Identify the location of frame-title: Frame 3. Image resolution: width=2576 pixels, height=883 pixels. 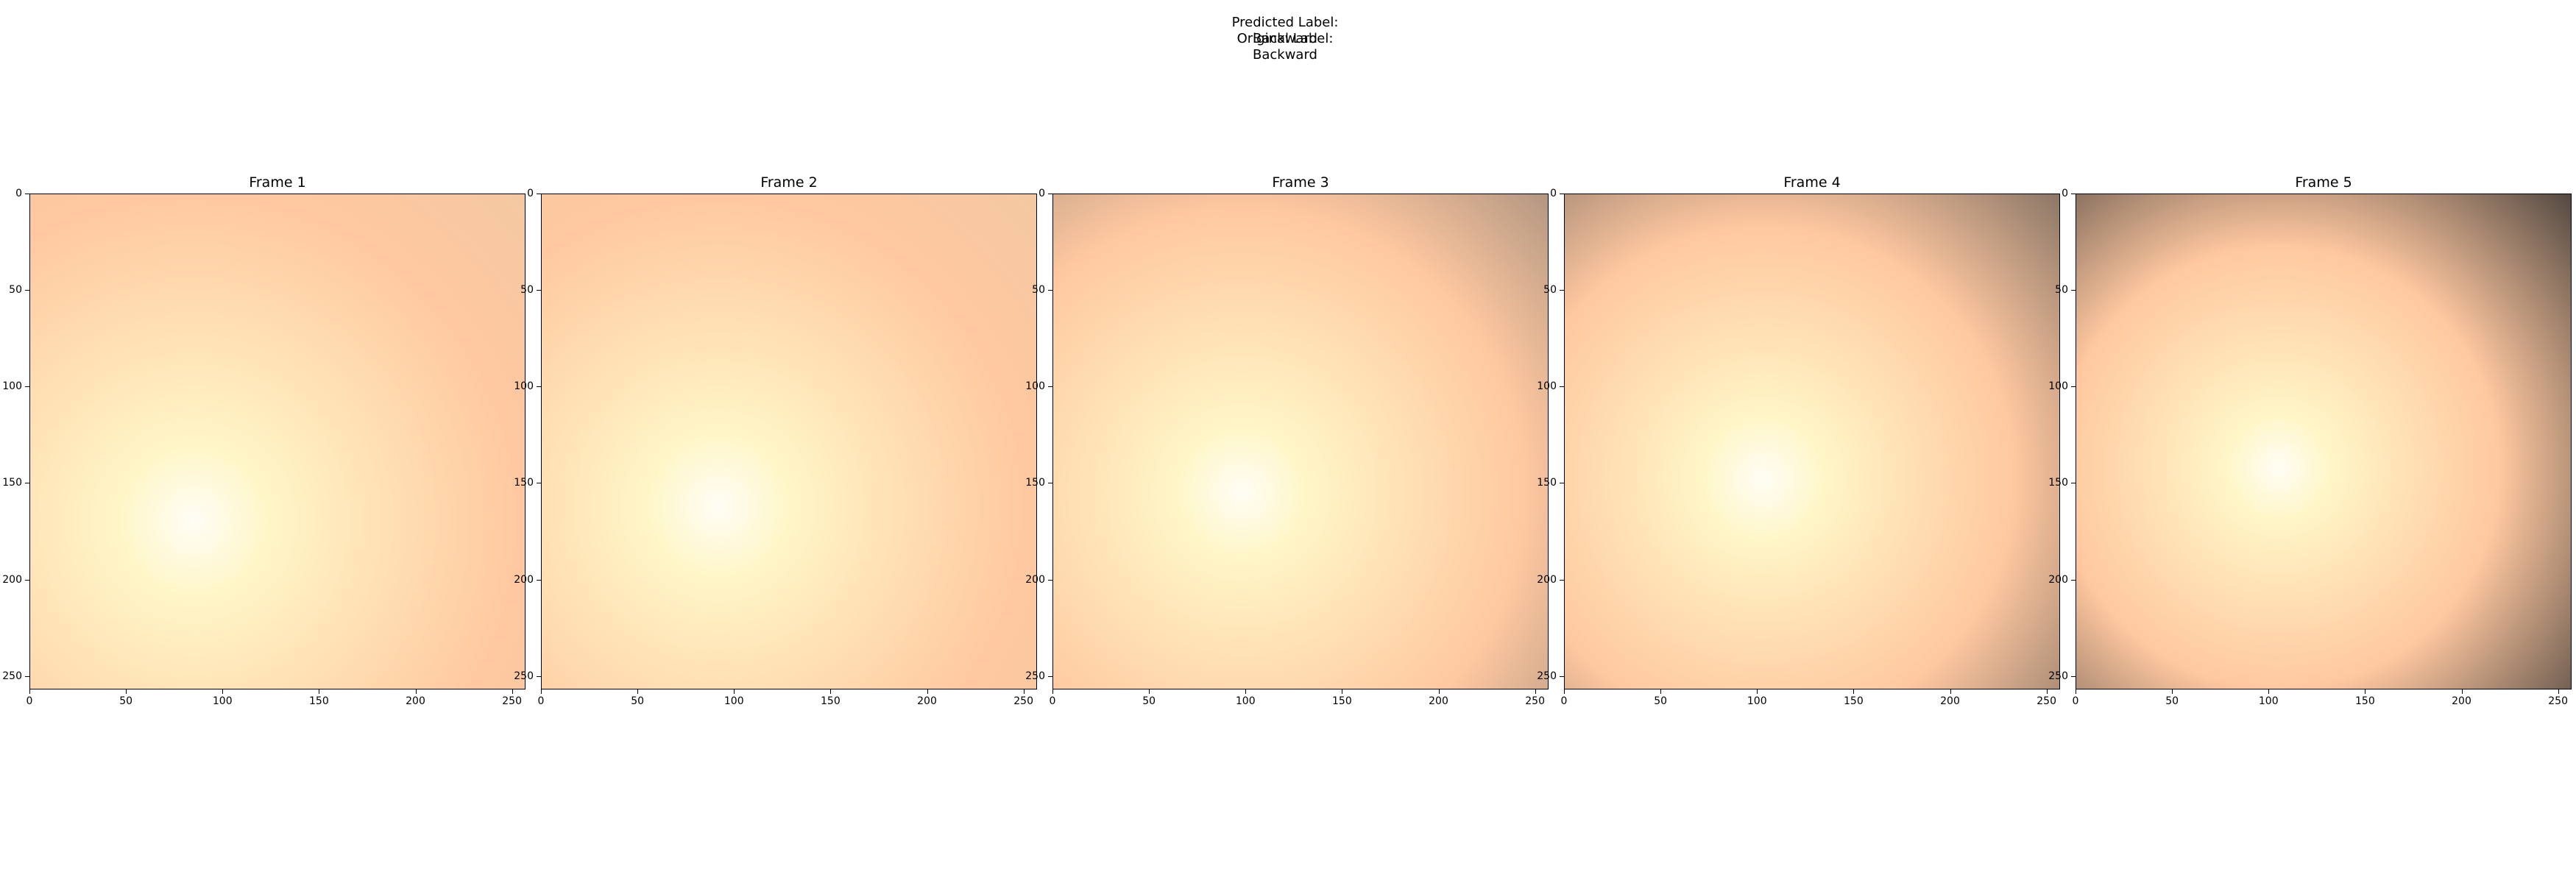
(1300, 182).